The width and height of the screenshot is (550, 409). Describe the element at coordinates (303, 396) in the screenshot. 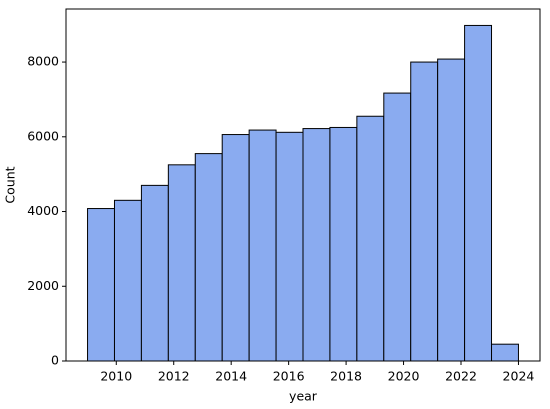

I see `x-axis-label: year` at that location.